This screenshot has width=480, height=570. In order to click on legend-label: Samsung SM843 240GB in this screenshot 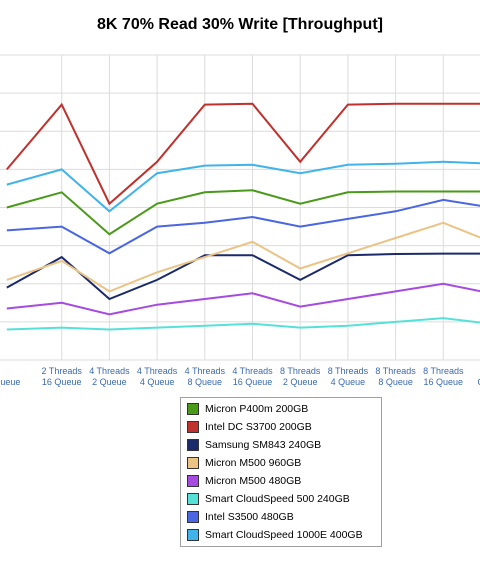, I will do `click(263, 445)`.